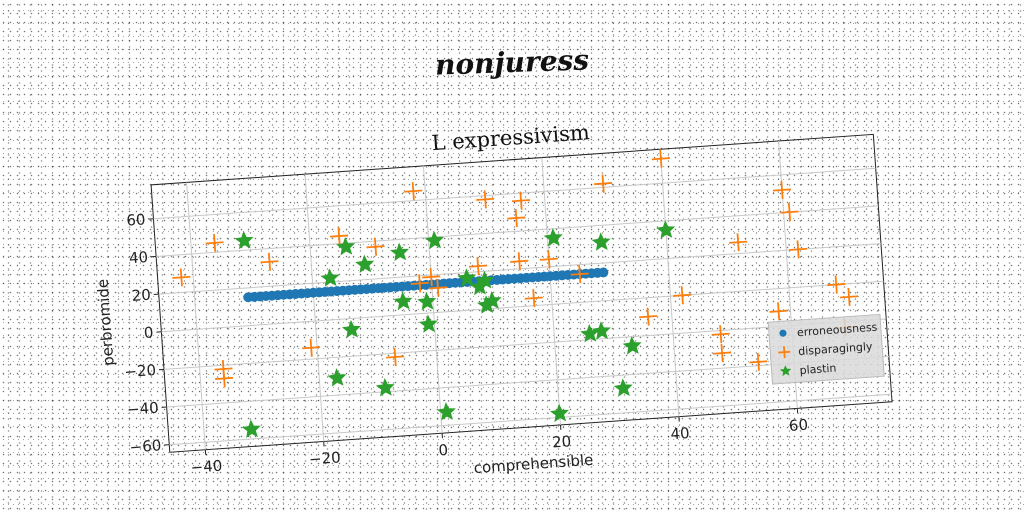 The image size is (1024, 512). I want to click on x-tick-label: 60, so click(798, 425).